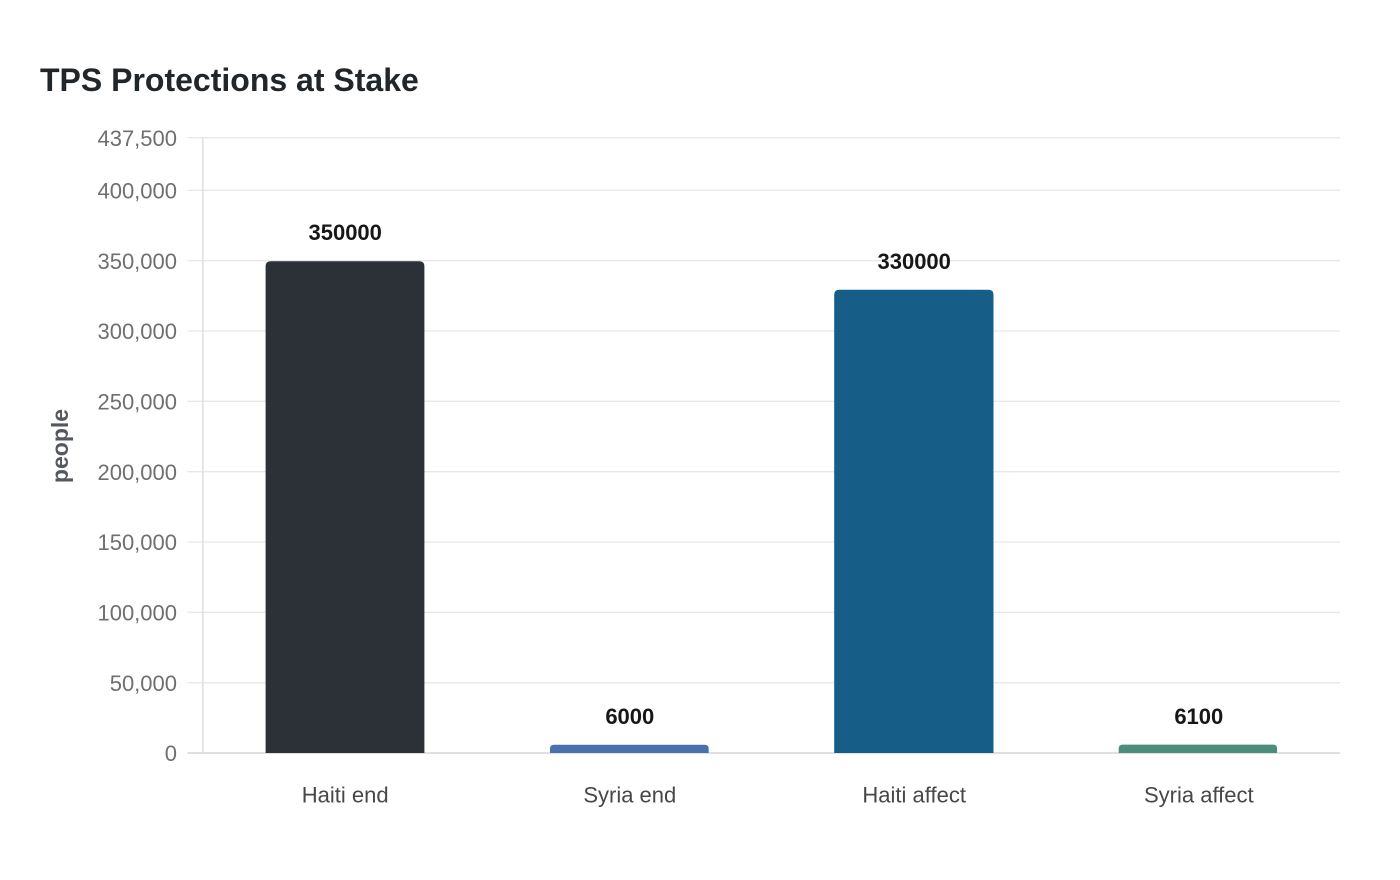 This screenshot has height=880, width=1400. I want to click on svg-text: 250,000, so click(137, 402).